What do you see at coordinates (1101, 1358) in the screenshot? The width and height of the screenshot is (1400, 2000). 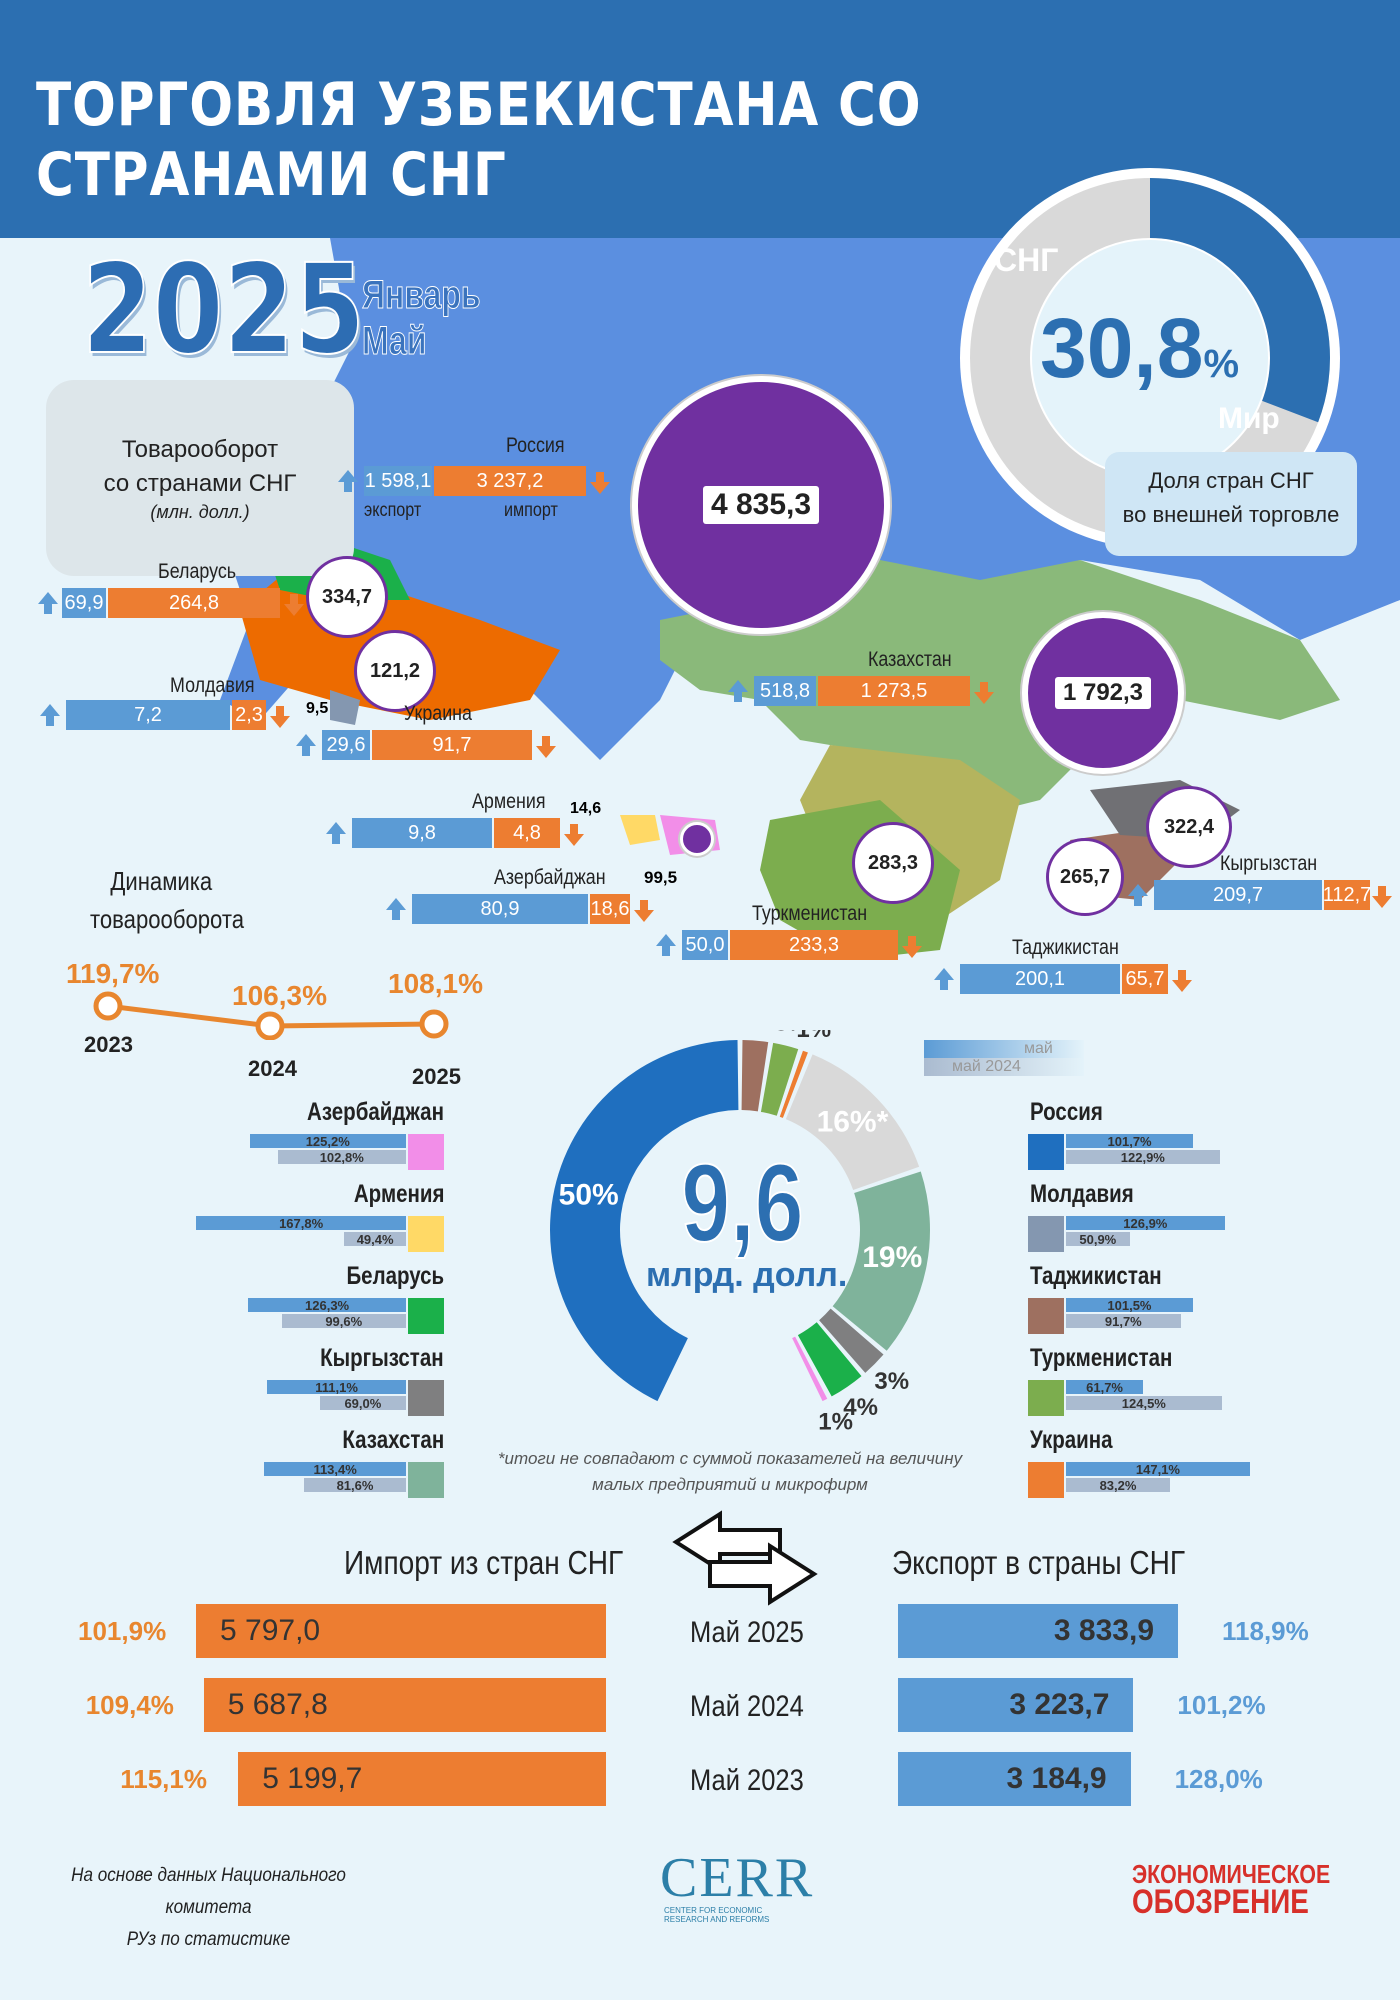 I see `growth-country-name: Туркменистан` at bounding box center [1101, 1358].